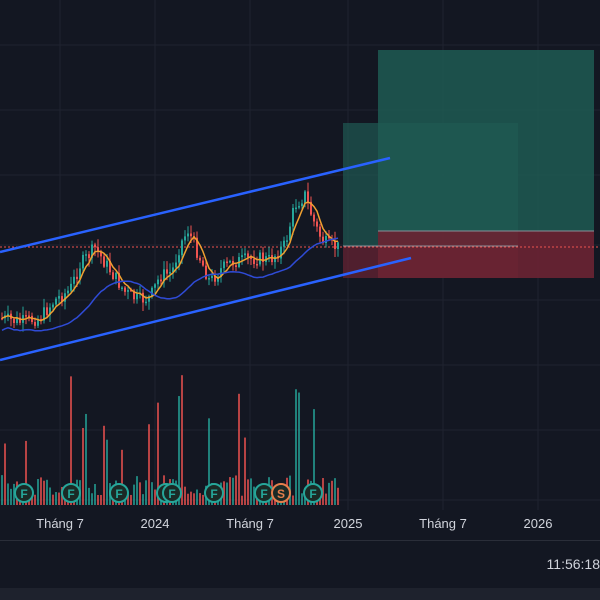  Describe the element at coordinates (430, 184) in the screenshot. I see `profit-zone` at that location.